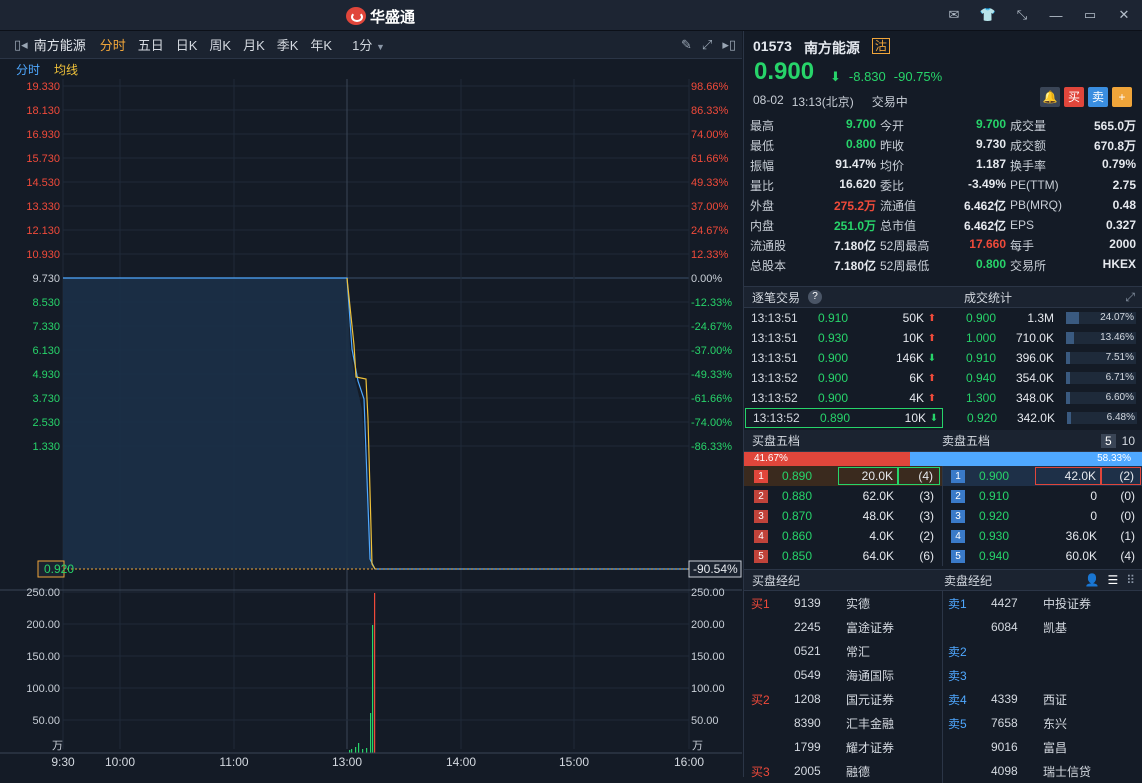 The image size is (1142, 783). What do you see at coordinates (878, 516) in the screenshot?
I see `bid-volume: 48.0K` at bounding box center [878, 516].